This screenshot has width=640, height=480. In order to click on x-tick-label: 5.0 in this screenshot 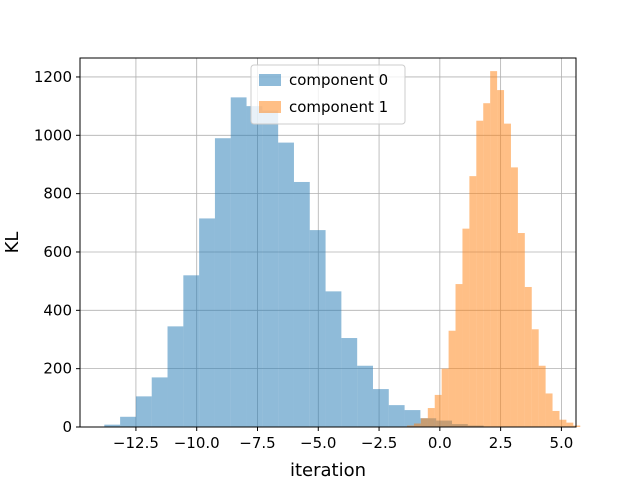, I will do `click(561, 443)`.